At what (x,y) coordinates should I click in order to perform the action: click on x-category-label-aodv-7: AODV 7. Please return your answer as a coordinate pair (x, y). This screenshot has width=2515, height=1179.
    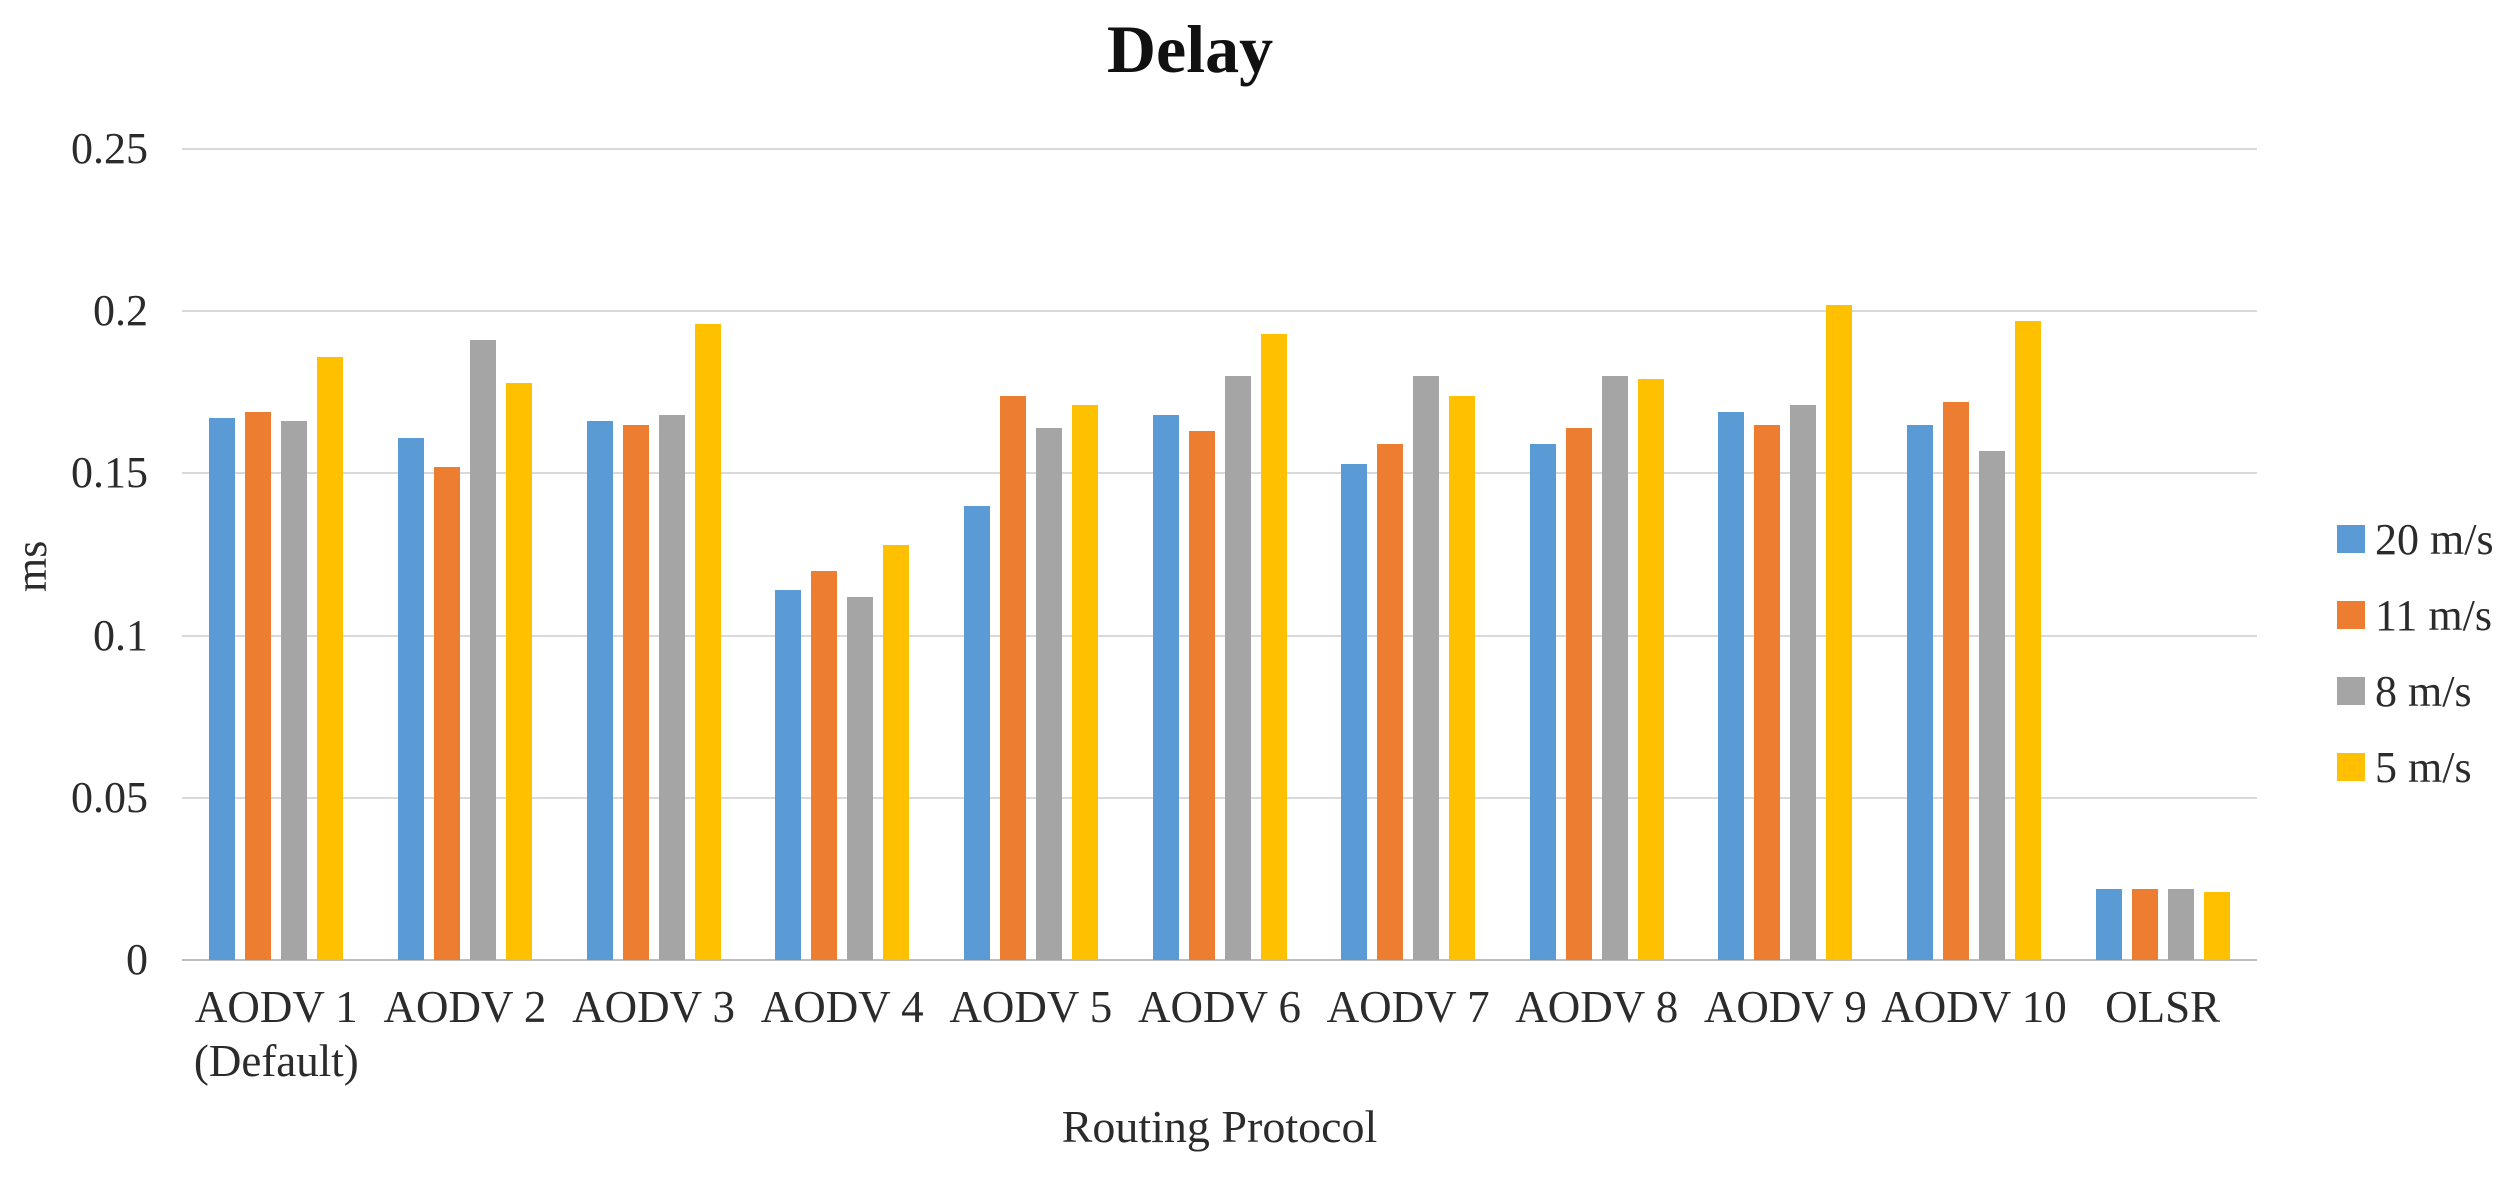
    Looking at the image, I should click on (1408, 1007).